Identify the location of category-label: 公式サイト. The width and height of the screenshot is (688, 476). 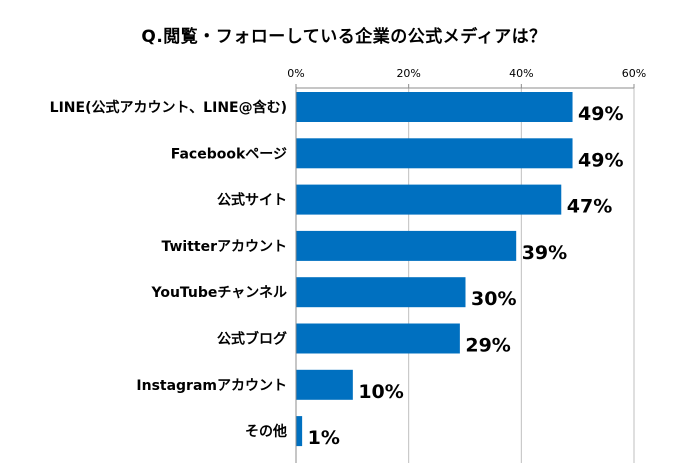
(252, 200).